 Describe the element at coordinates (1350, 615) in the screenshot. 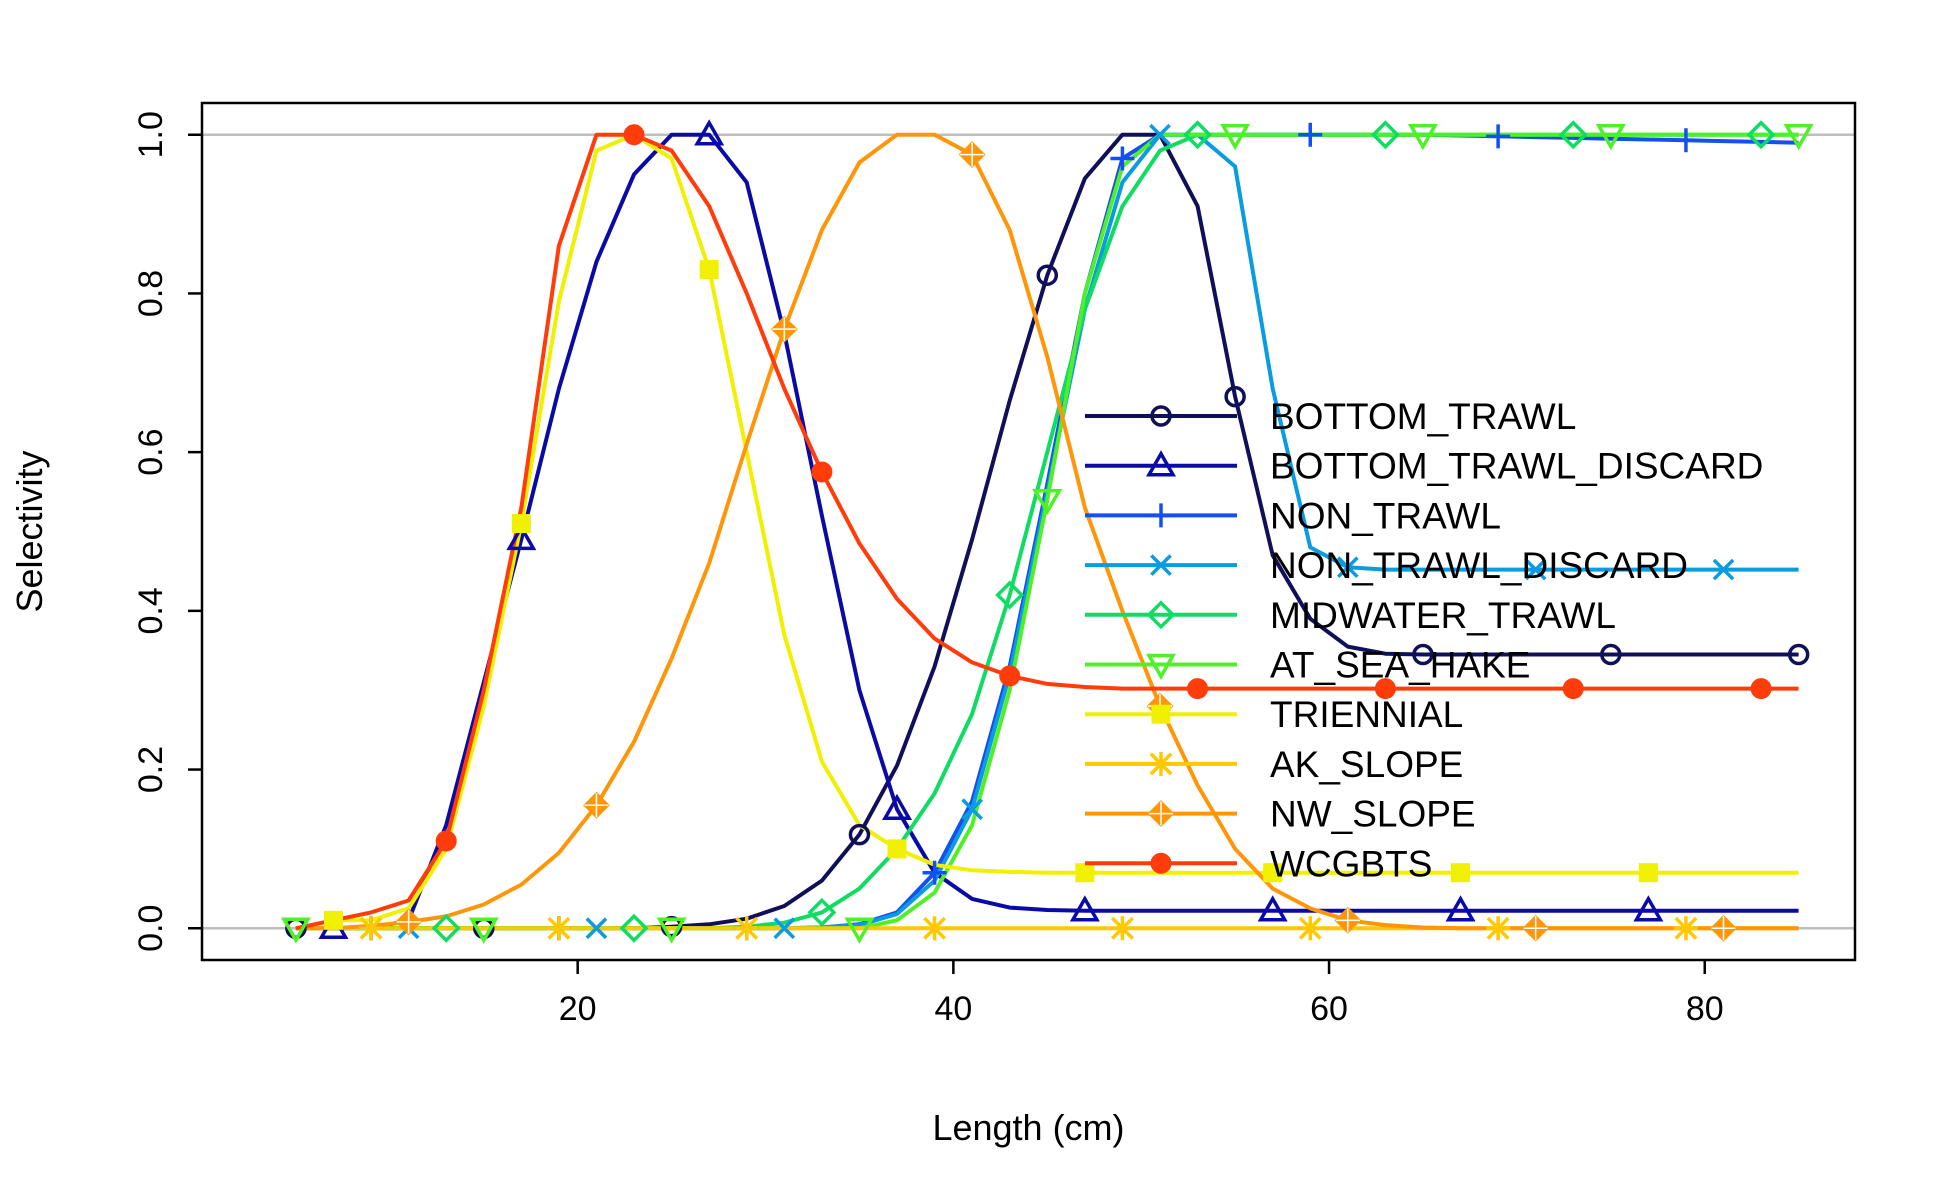

I see `legend-item: MIDWATER_TRAWL` at that location.